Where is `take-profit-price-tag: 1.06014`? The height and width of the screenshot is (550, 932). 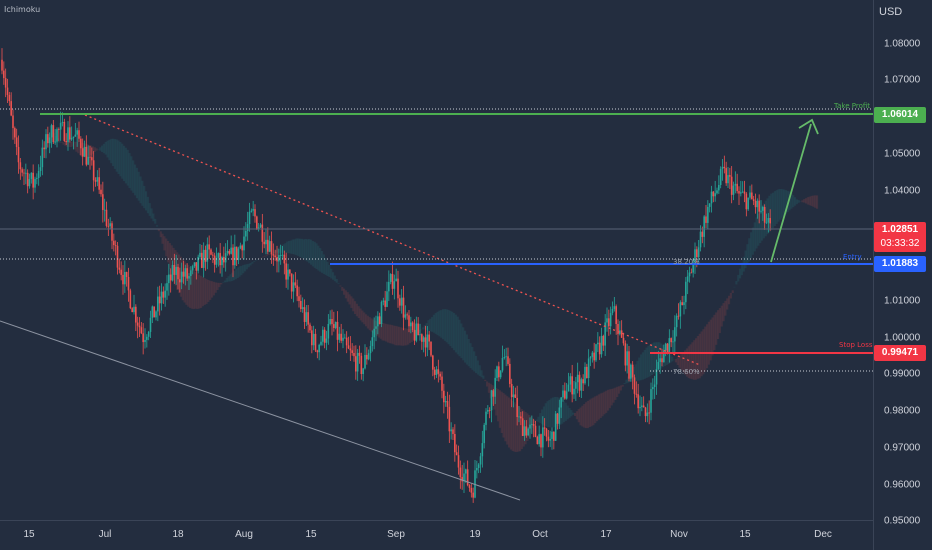
take-profit-price-tag: 1.06014 is located at coordinates (900, 115).